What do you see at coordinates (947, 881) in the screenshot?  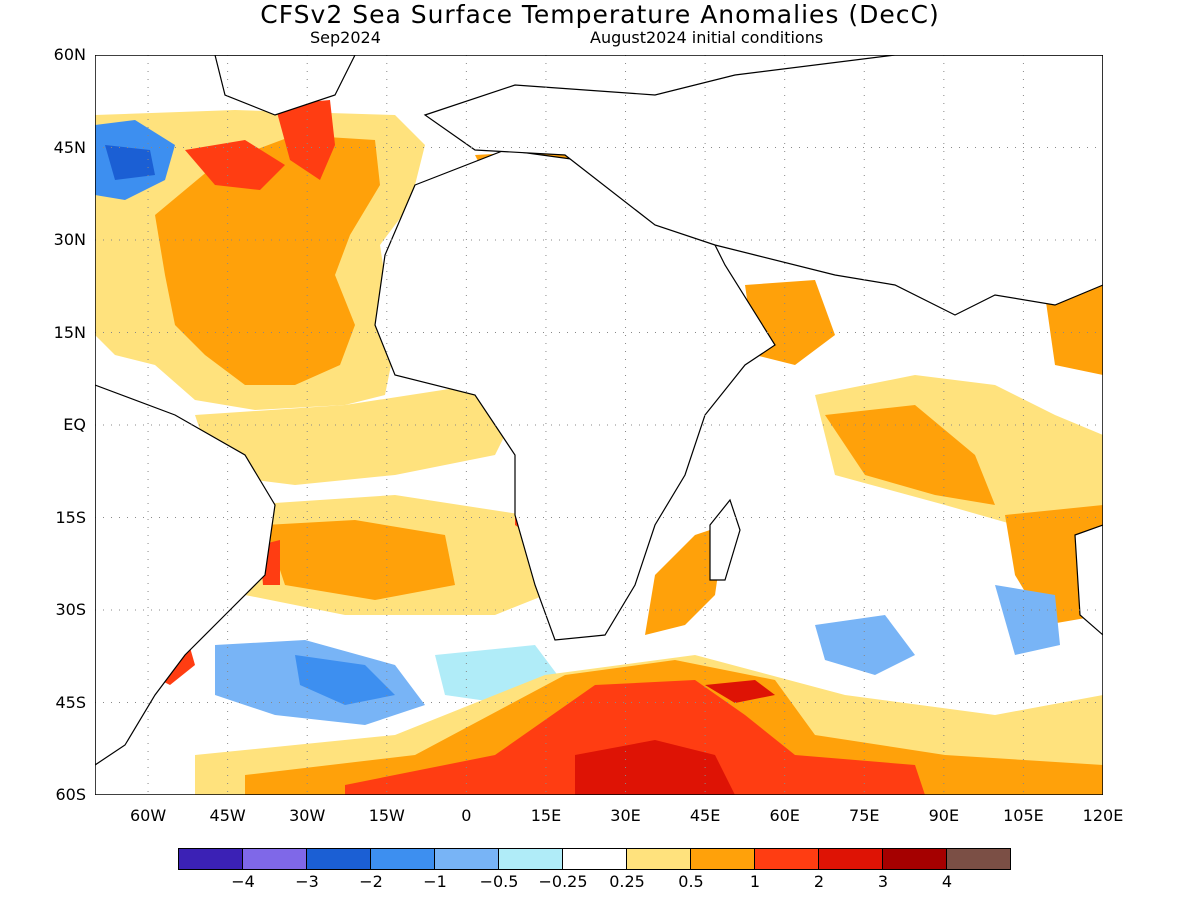 I see `colorbar-tick-label: 4` at bounding box center [947, 881].